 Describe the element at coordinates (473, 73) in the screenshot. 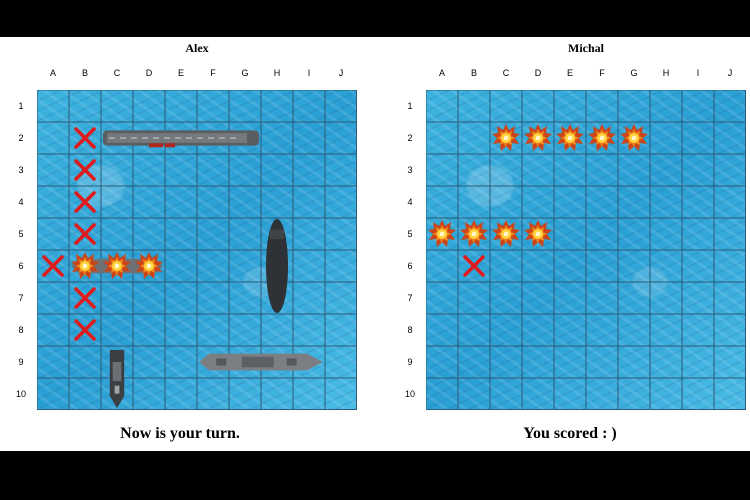

I see `column-label-b-right: B` at that location.